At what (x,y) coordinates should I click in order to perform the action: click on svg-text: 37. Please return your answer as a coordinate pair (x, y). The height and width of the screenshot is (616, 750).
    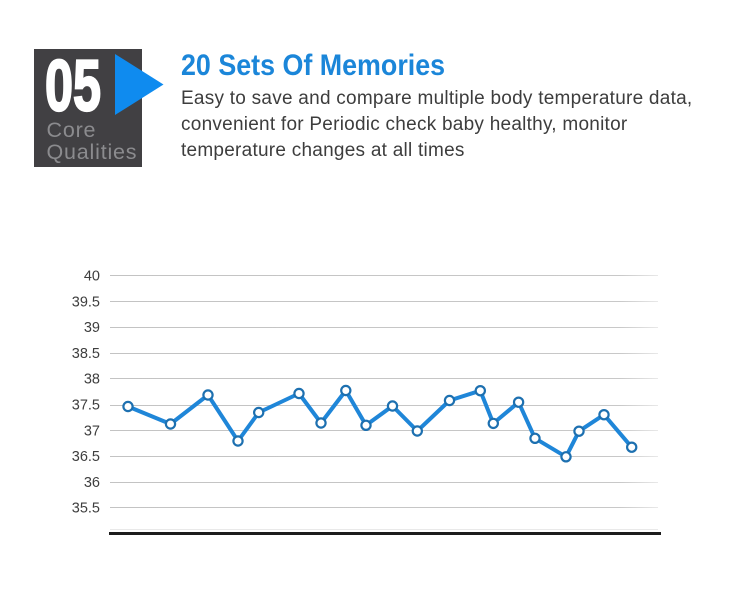
    Looking at the image, I should click on (92, 431).